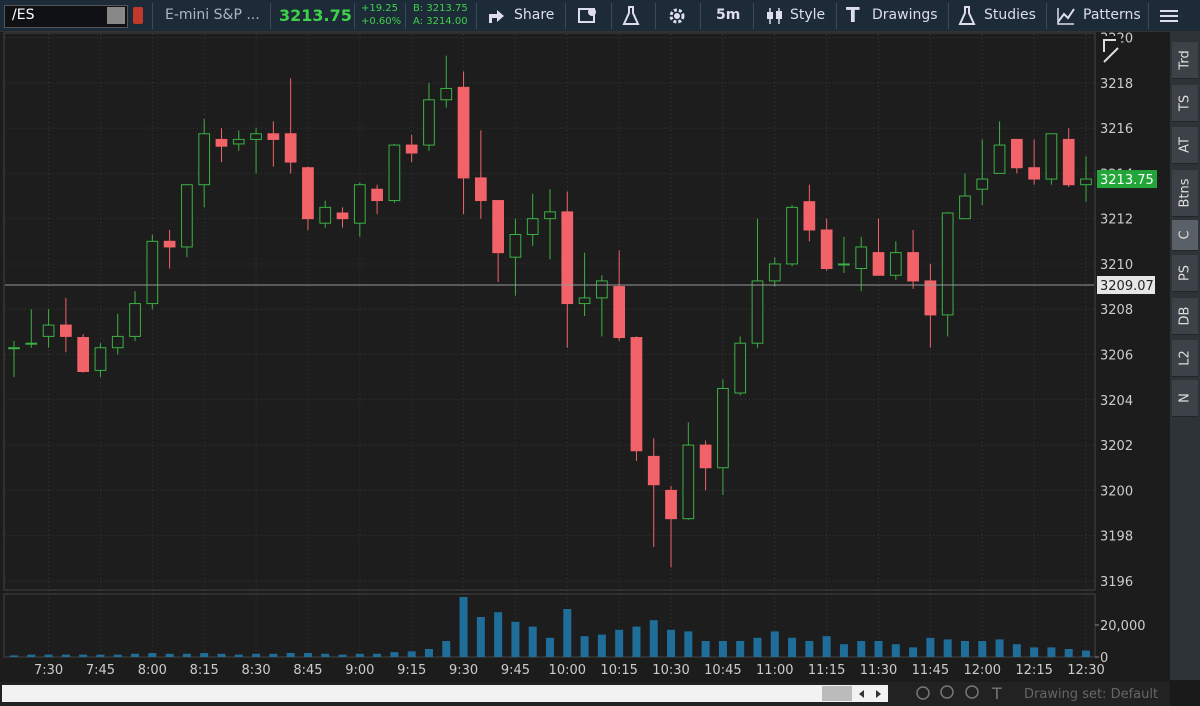 This screenshot has width=1200, height=706. I want to click on cursor-price-label: 3209.07, so click(1127, 286).